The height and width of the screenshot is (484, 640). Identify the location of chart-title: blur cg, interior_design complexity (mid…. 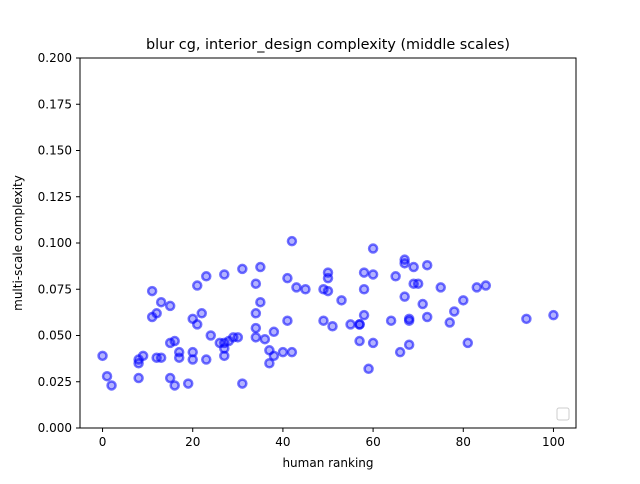
(328, 45).